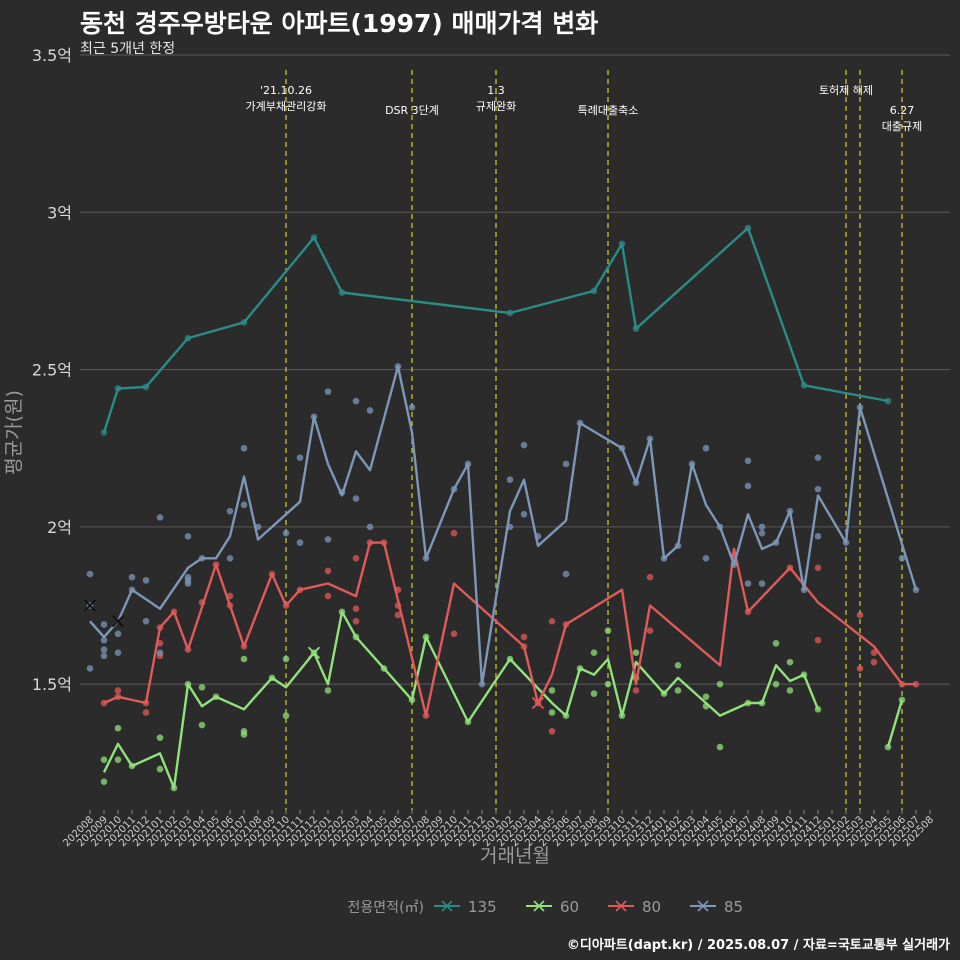 The width and height of the screenshot is (960, 960). Describe the element at coordinates (59, 527) in the screenshot. I see `y-tick-label: 2억` at that location.